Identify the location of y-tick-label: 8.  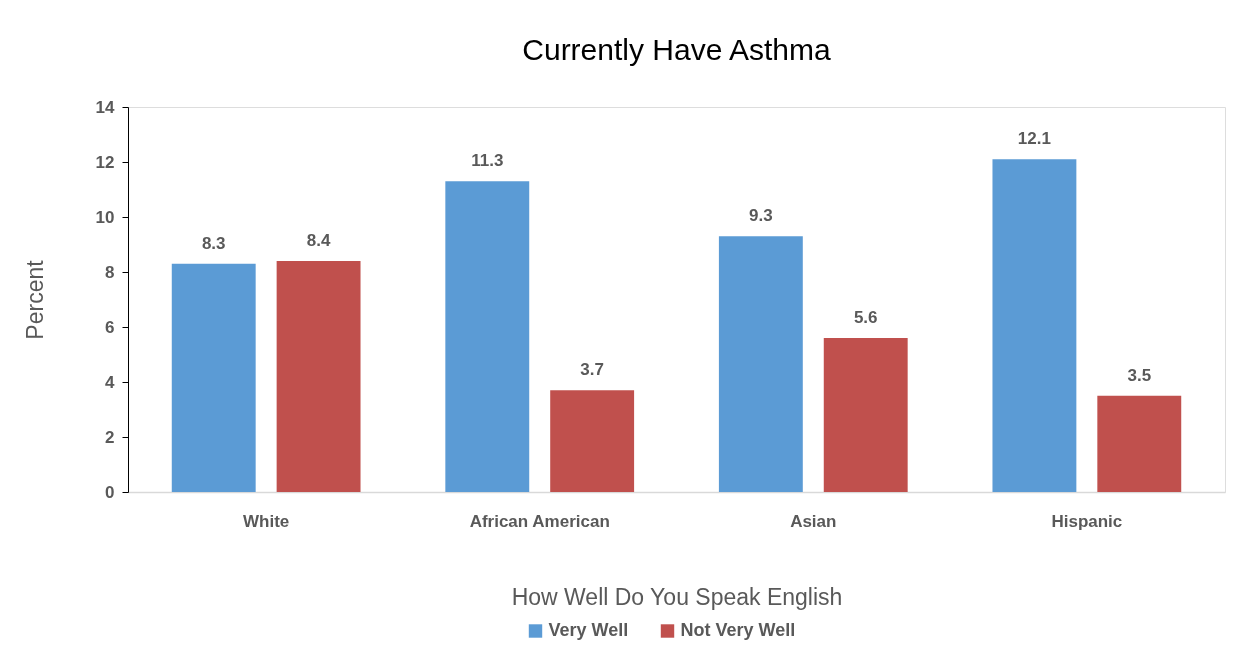
(110, 272).